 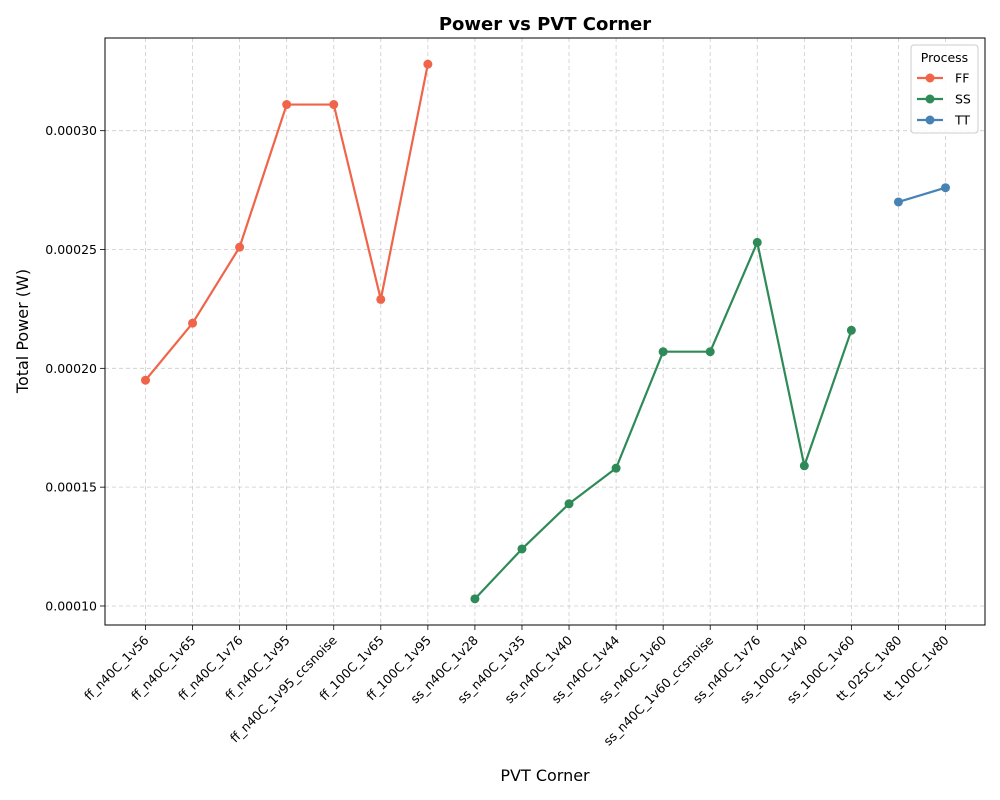 I want to click on y-axis: 0.00010 0.00015 0.00020 0.00025 0.00030, so click(x=75, y=368).